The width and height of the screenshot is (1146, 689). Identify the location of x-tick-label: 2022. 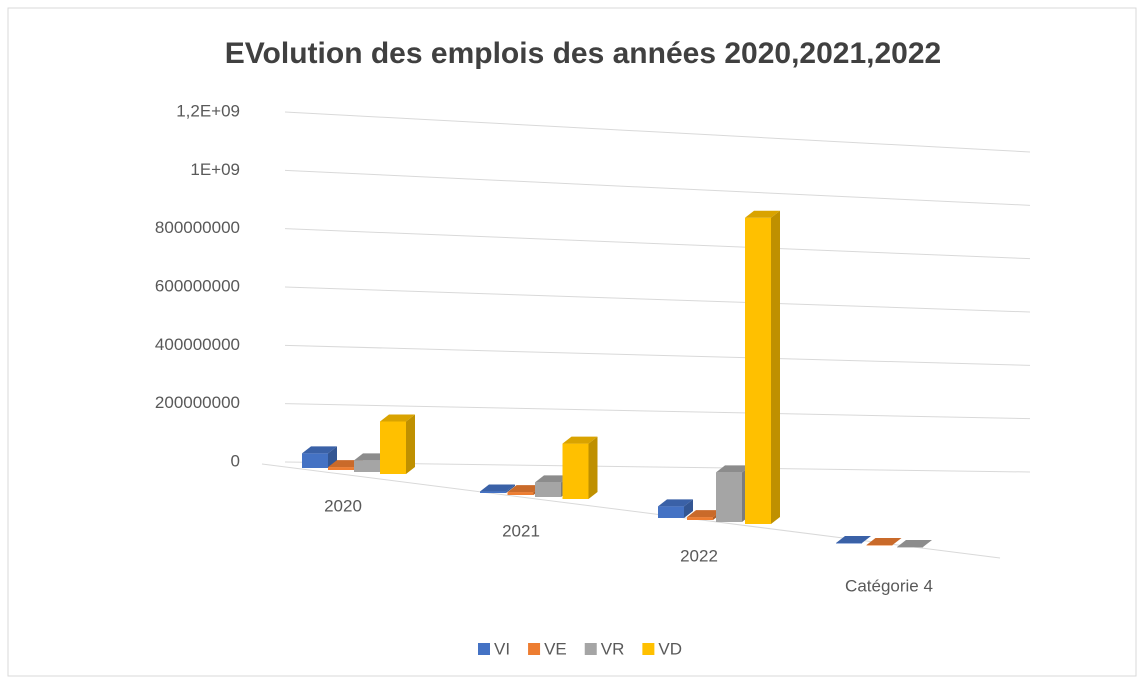
(699, 555).